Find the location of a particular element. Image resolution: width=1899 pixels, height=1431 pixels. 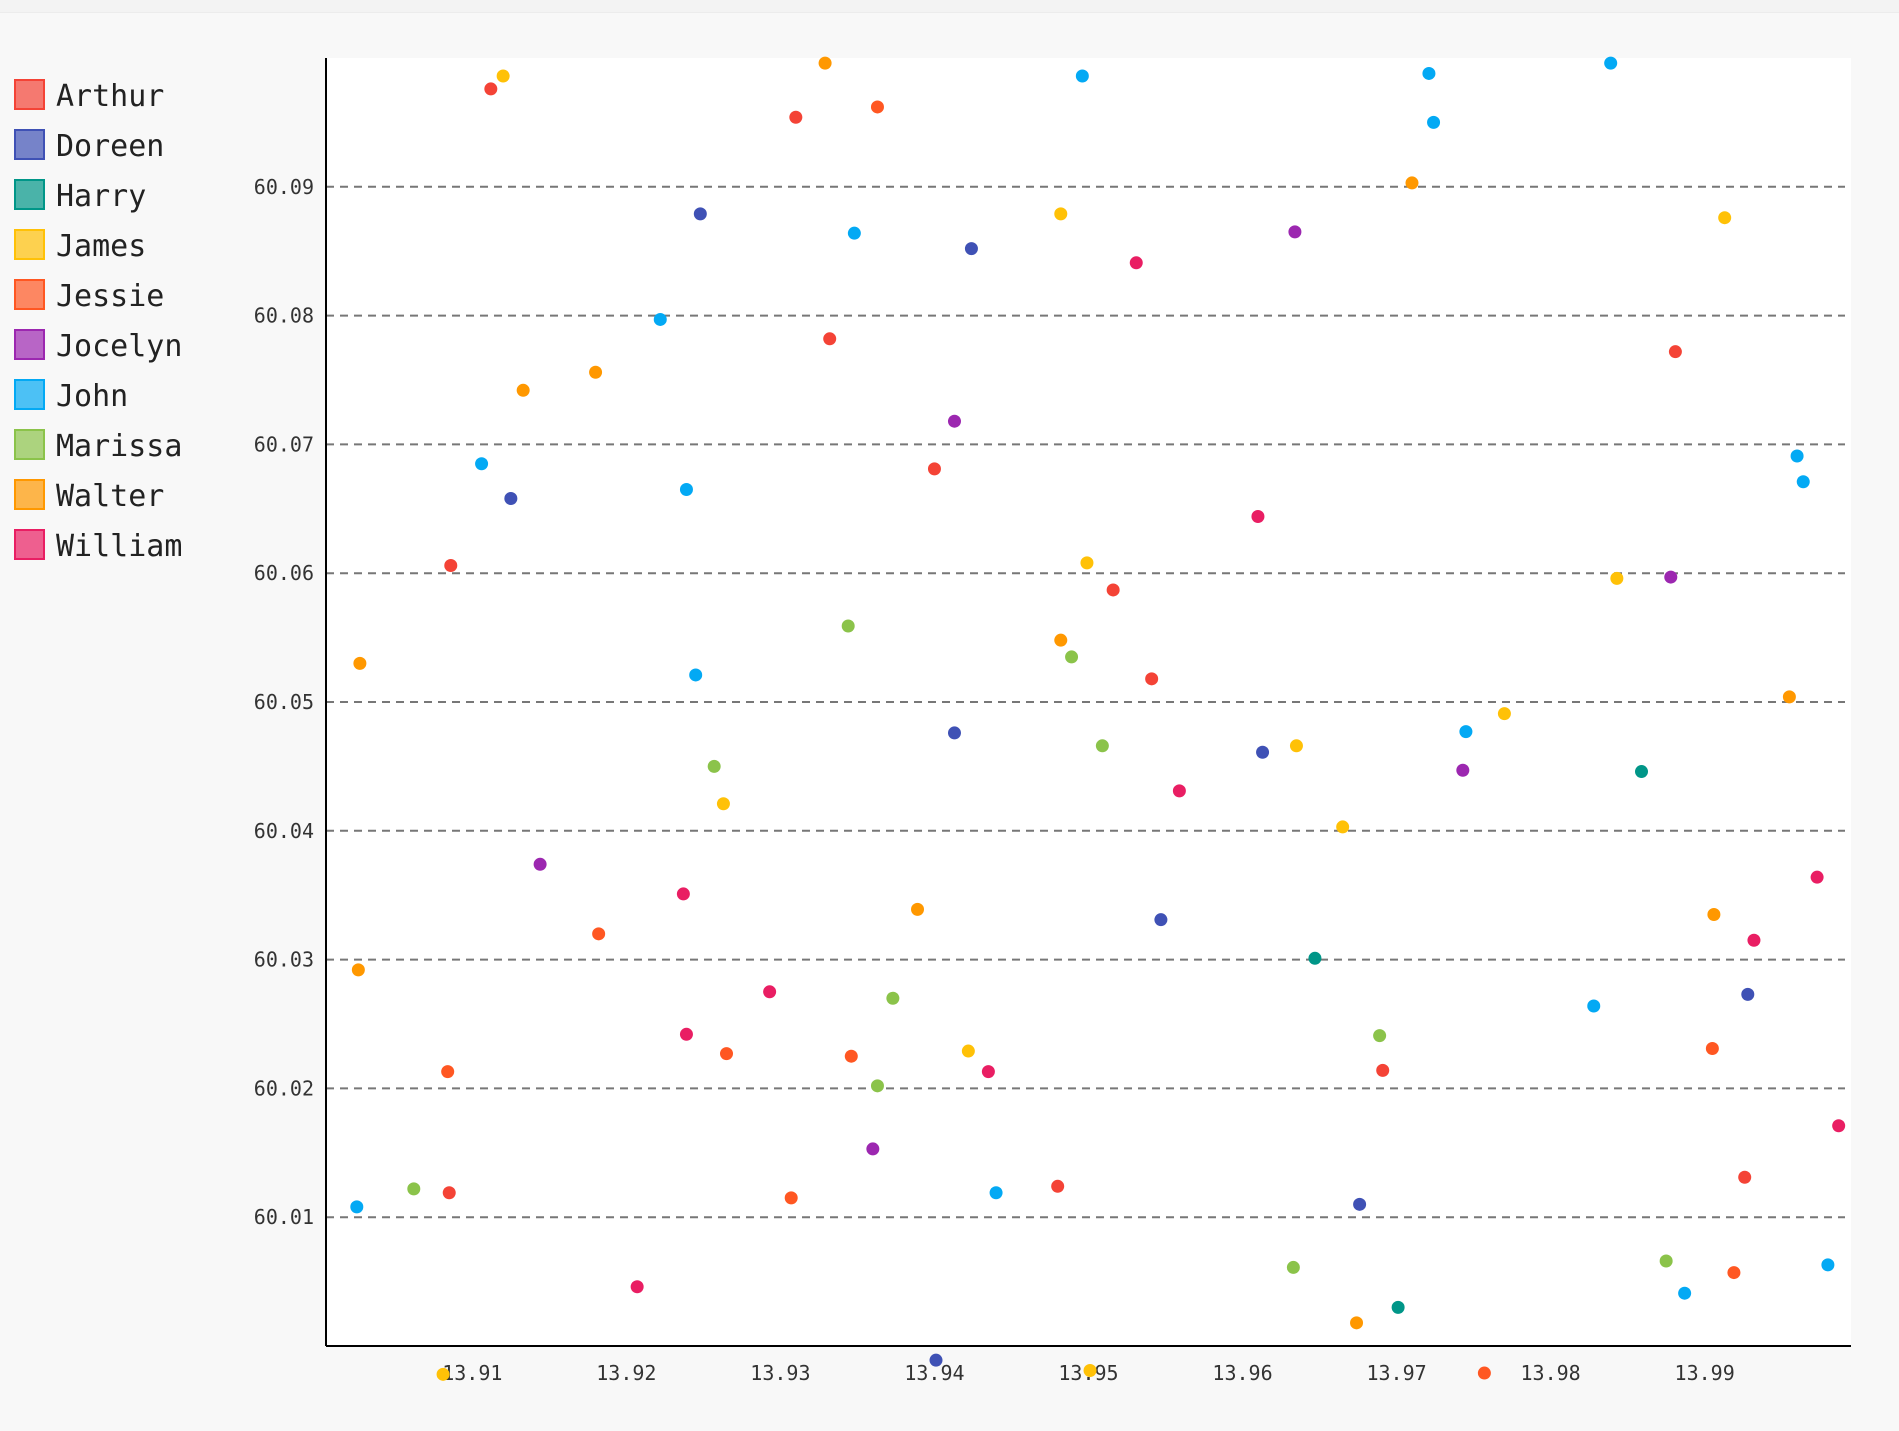

x-tick-label: 13.96 is located at coordinates (1242, 1373).